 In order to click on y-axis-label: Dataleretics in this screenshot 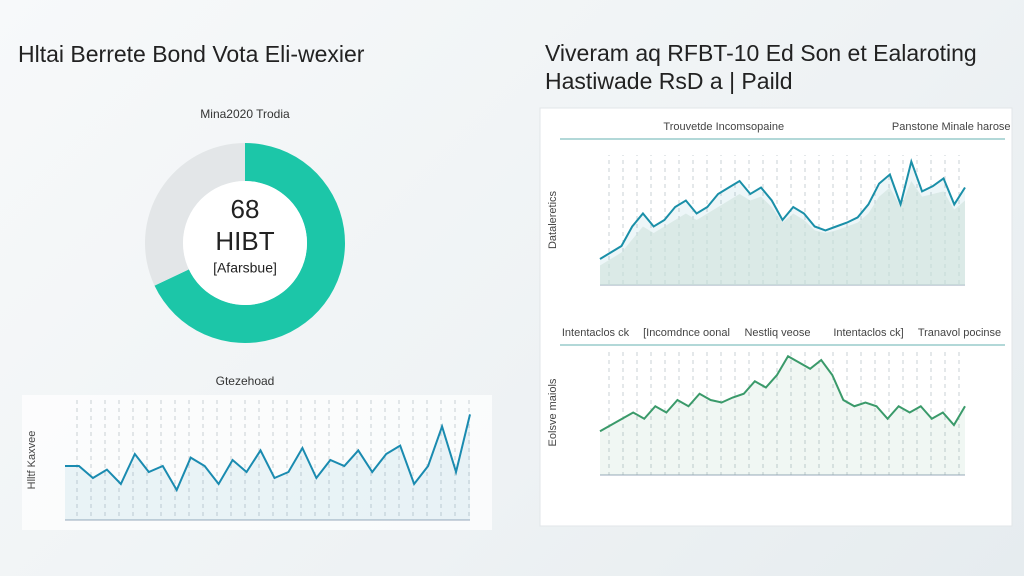, I will do `click(553, 219)`.